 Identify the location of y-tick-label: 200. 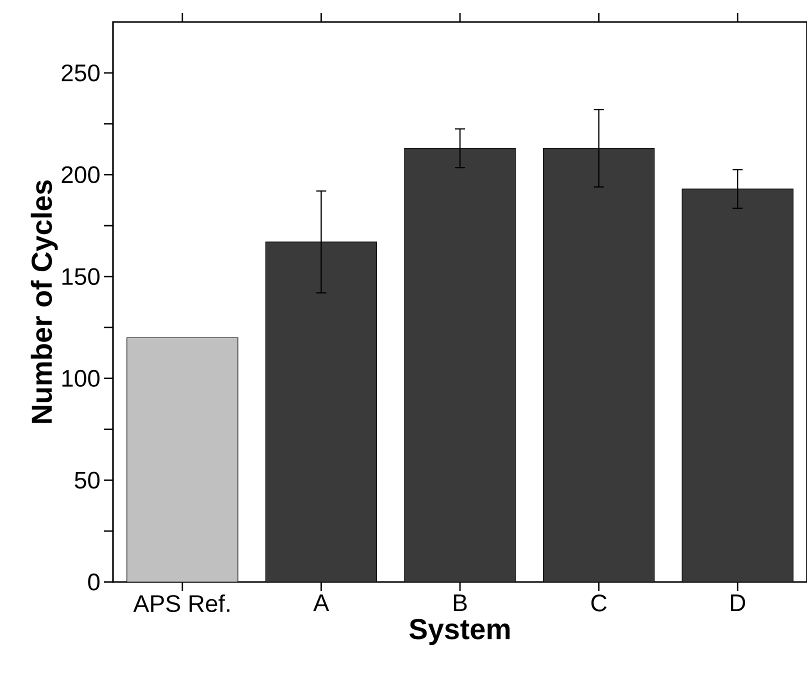
(81, 175).